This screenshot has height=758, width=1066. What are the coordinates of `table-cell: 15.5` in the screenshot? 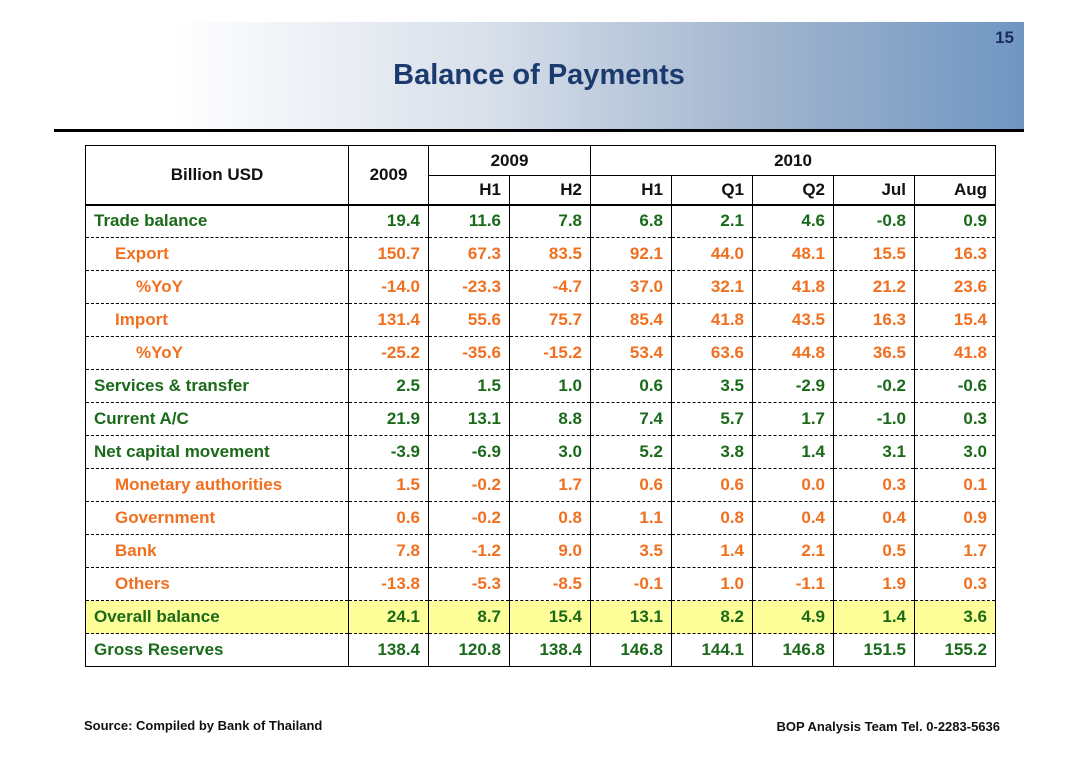 It's located at (874, 254).